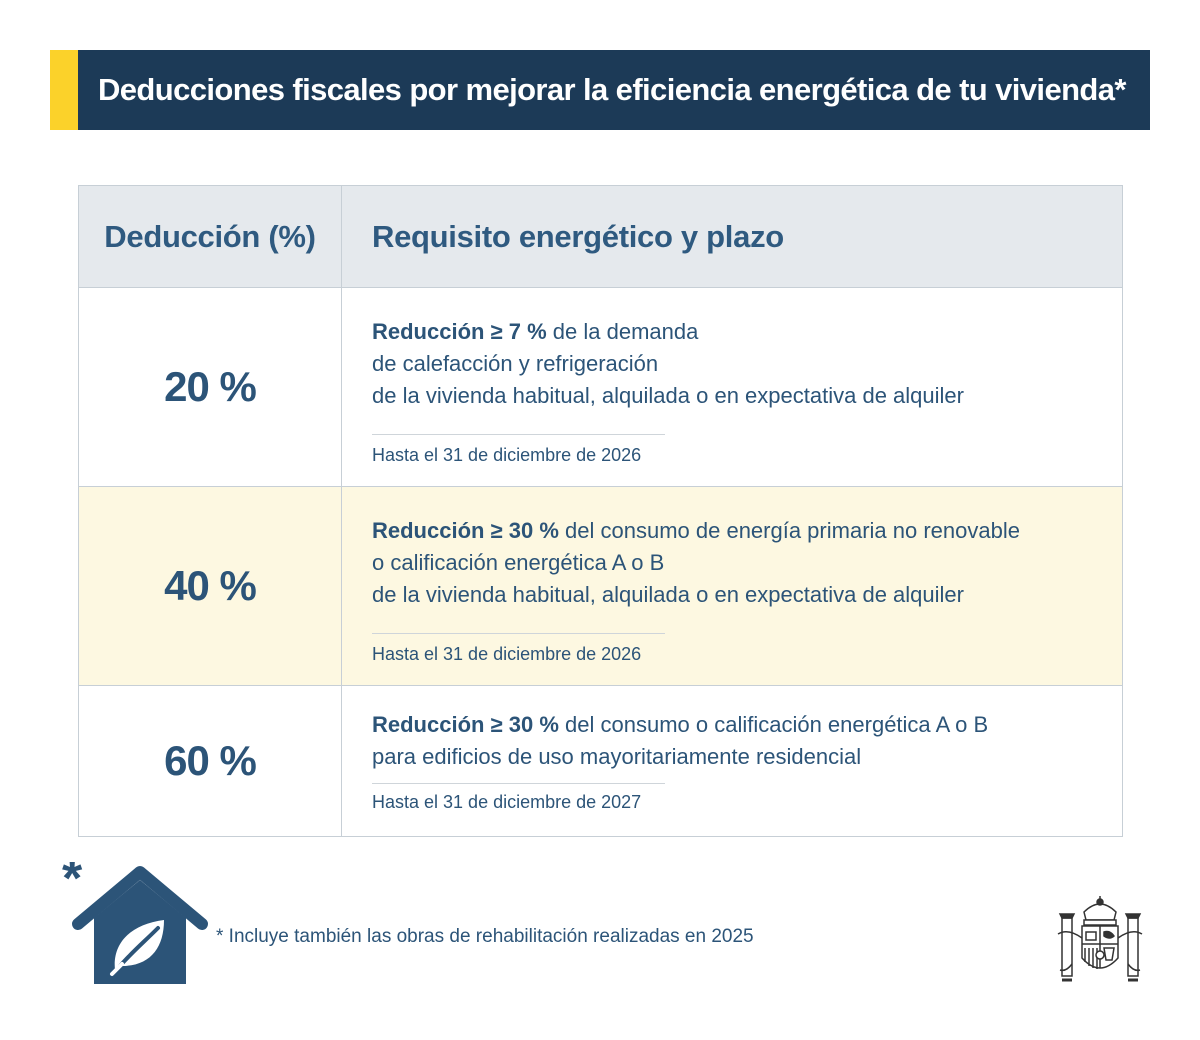 This screenshot has width=1200, height=1040. Describe the element at coordinates (535, 331) in the screenshot. I see `requirement-line: Reducción ≥ 7 % de la demanda` at that location.